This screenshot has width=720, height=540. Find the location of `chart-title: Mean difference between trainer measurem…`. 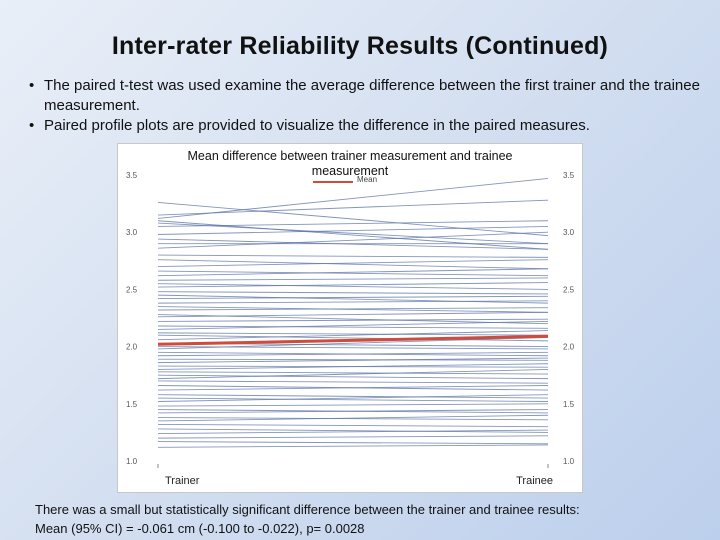

chart-title: Mean difference between trainer measurem… is located at coordinates (350, 163).